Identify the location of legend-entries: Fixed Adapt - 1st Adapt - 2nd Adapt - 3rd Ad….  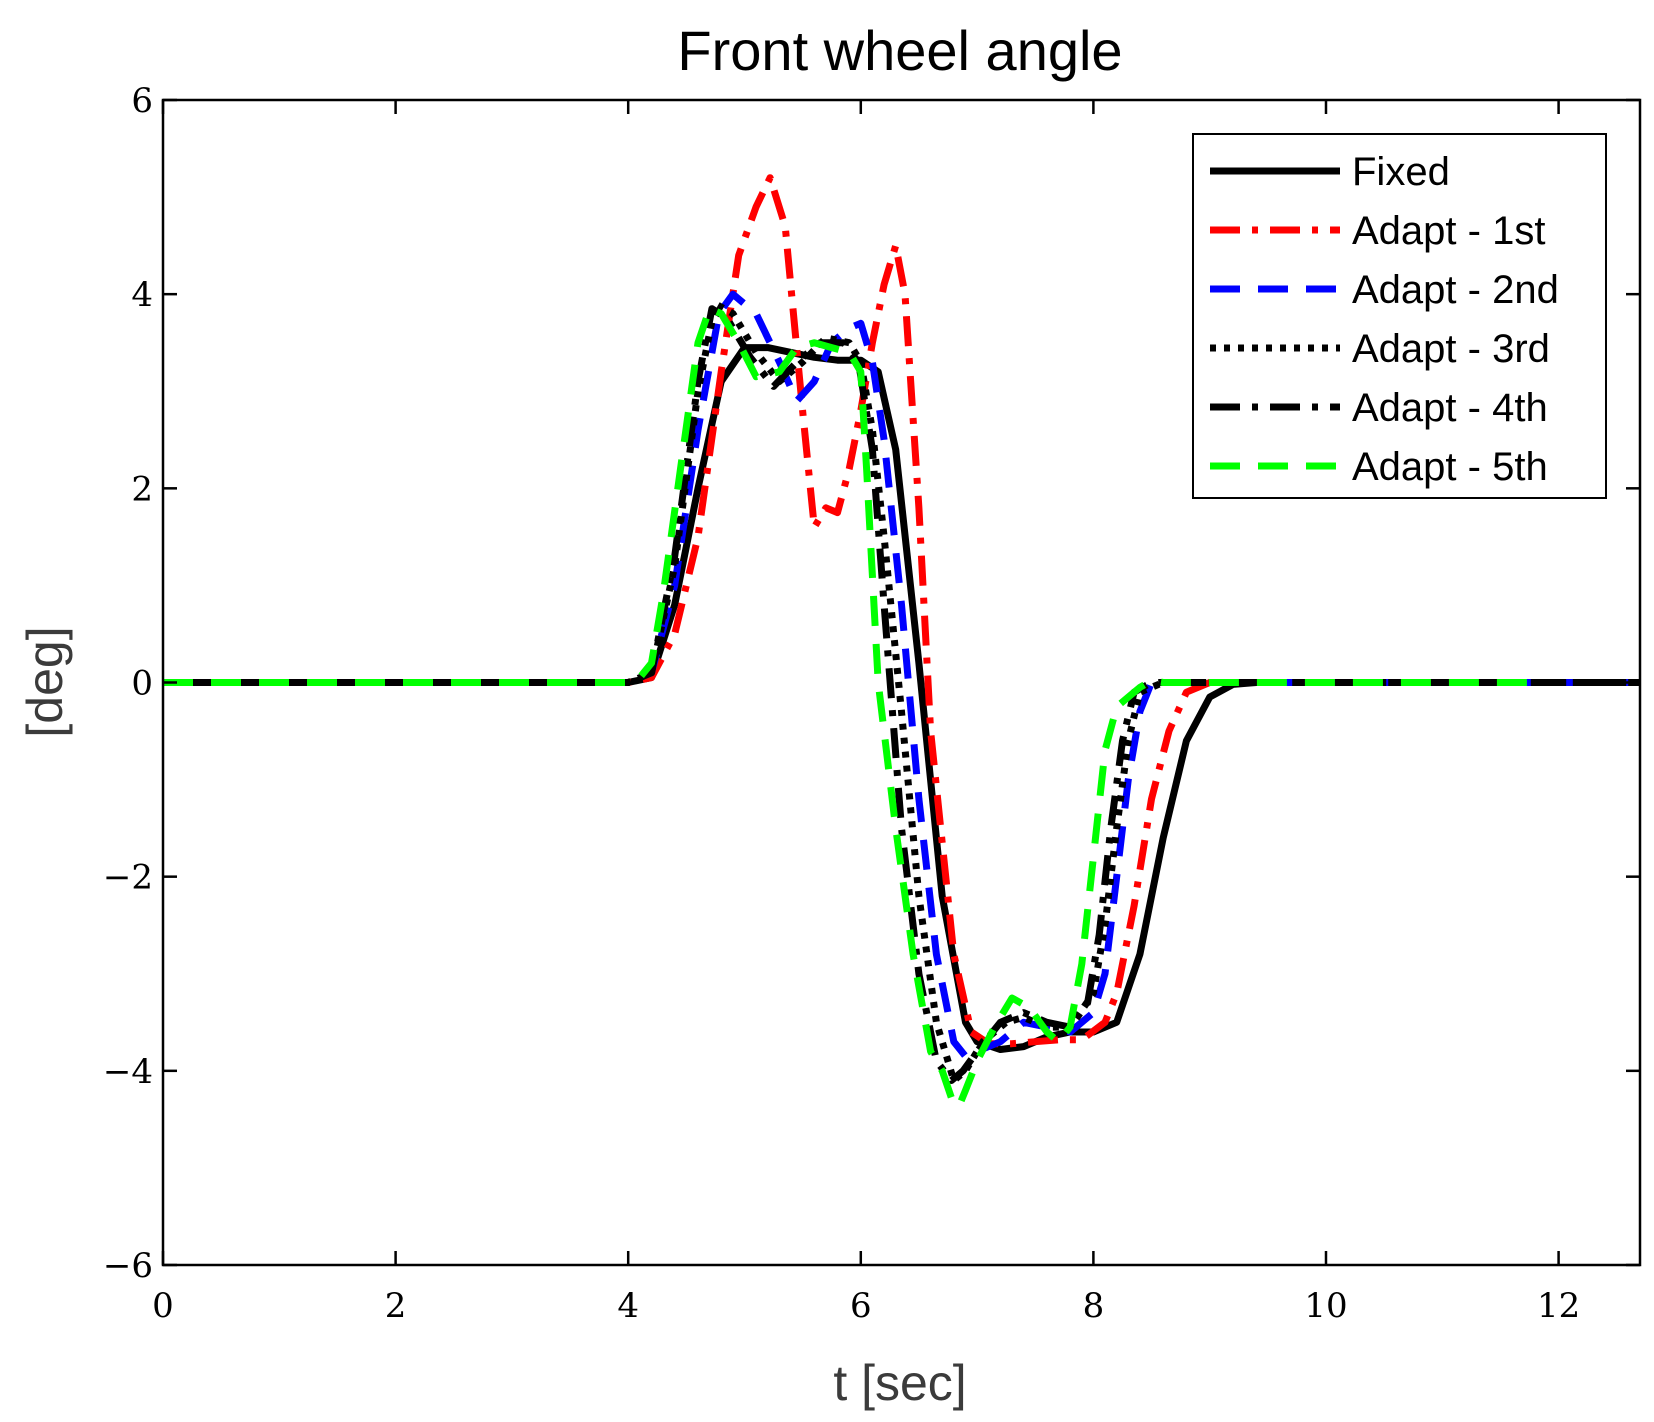
(1384, 319).